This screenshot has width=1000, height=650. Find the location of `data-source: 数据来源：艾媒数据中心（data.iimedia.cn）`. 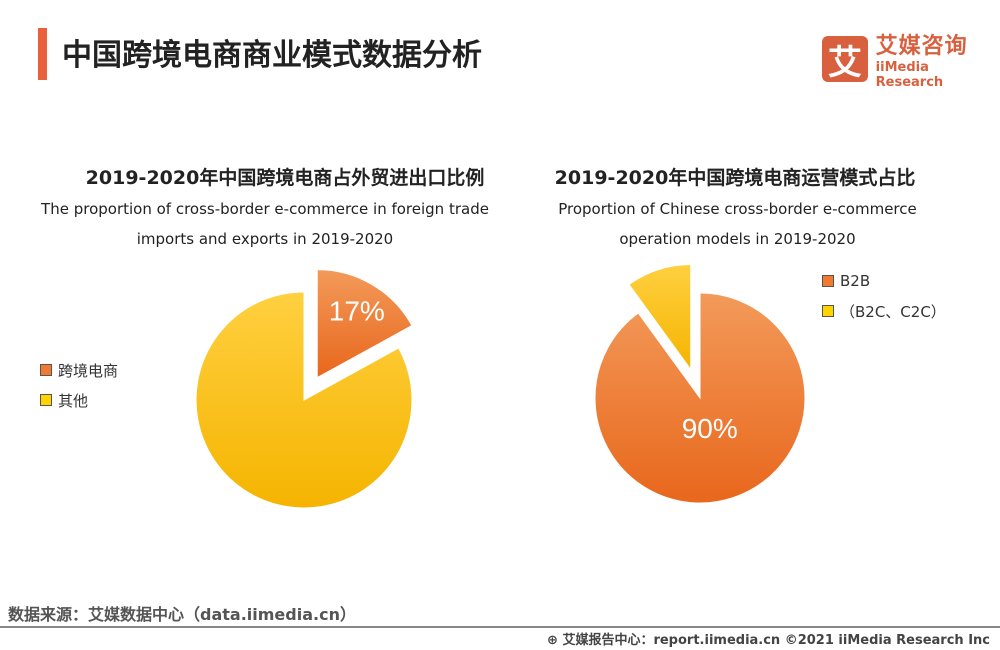

data-source: 数据来源：艾媒数据中心（data.iimedia.cn） is located at coordinates (182, 614).